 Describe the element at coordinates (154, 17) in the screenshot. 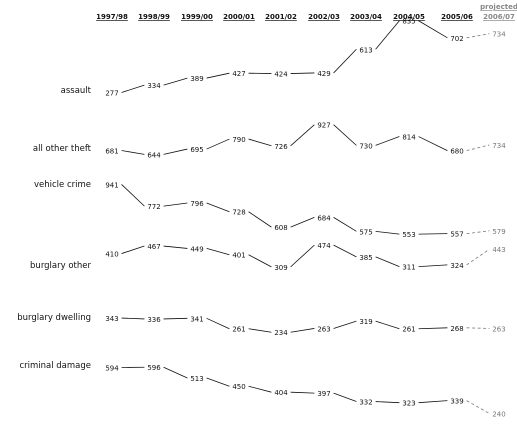

I see `year-header-1998-99: 1998/99` at that location.